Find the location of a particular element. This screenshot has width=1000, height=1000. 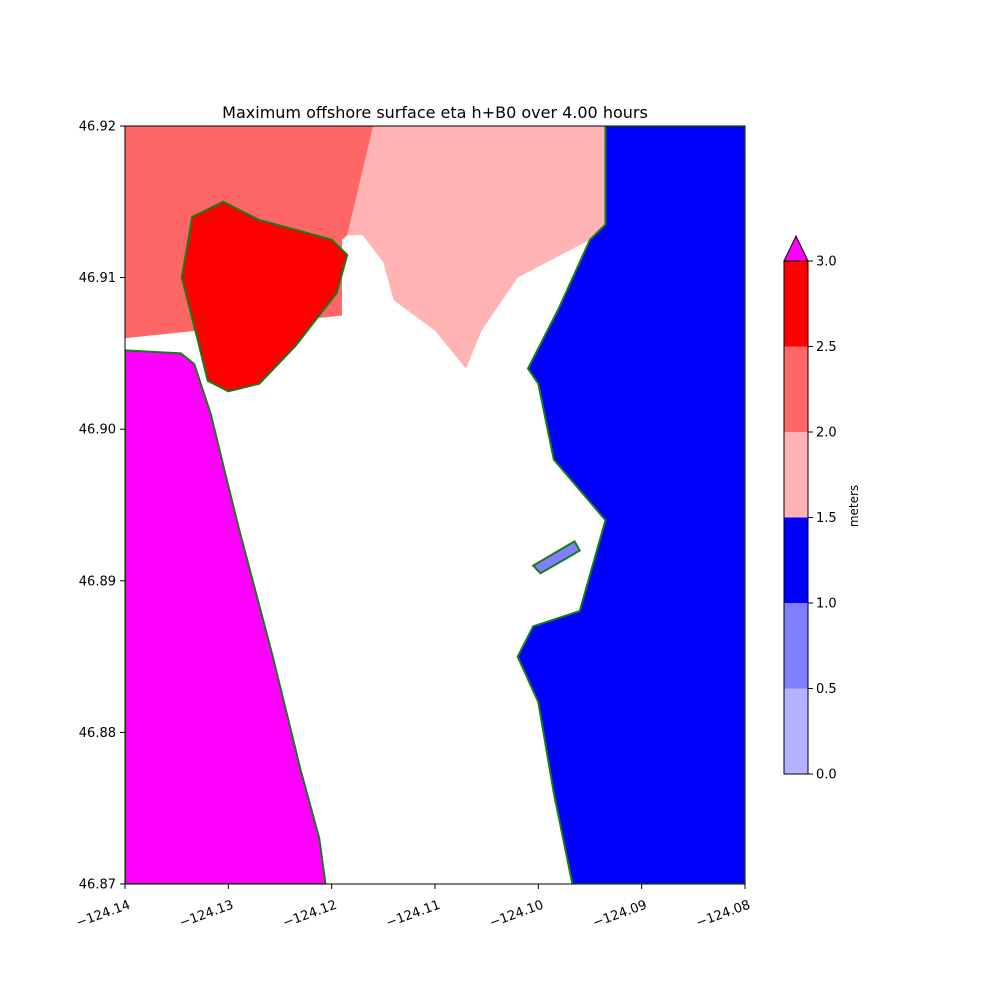

y-tick-label: 46.92 is located at coordinates (97, 127).